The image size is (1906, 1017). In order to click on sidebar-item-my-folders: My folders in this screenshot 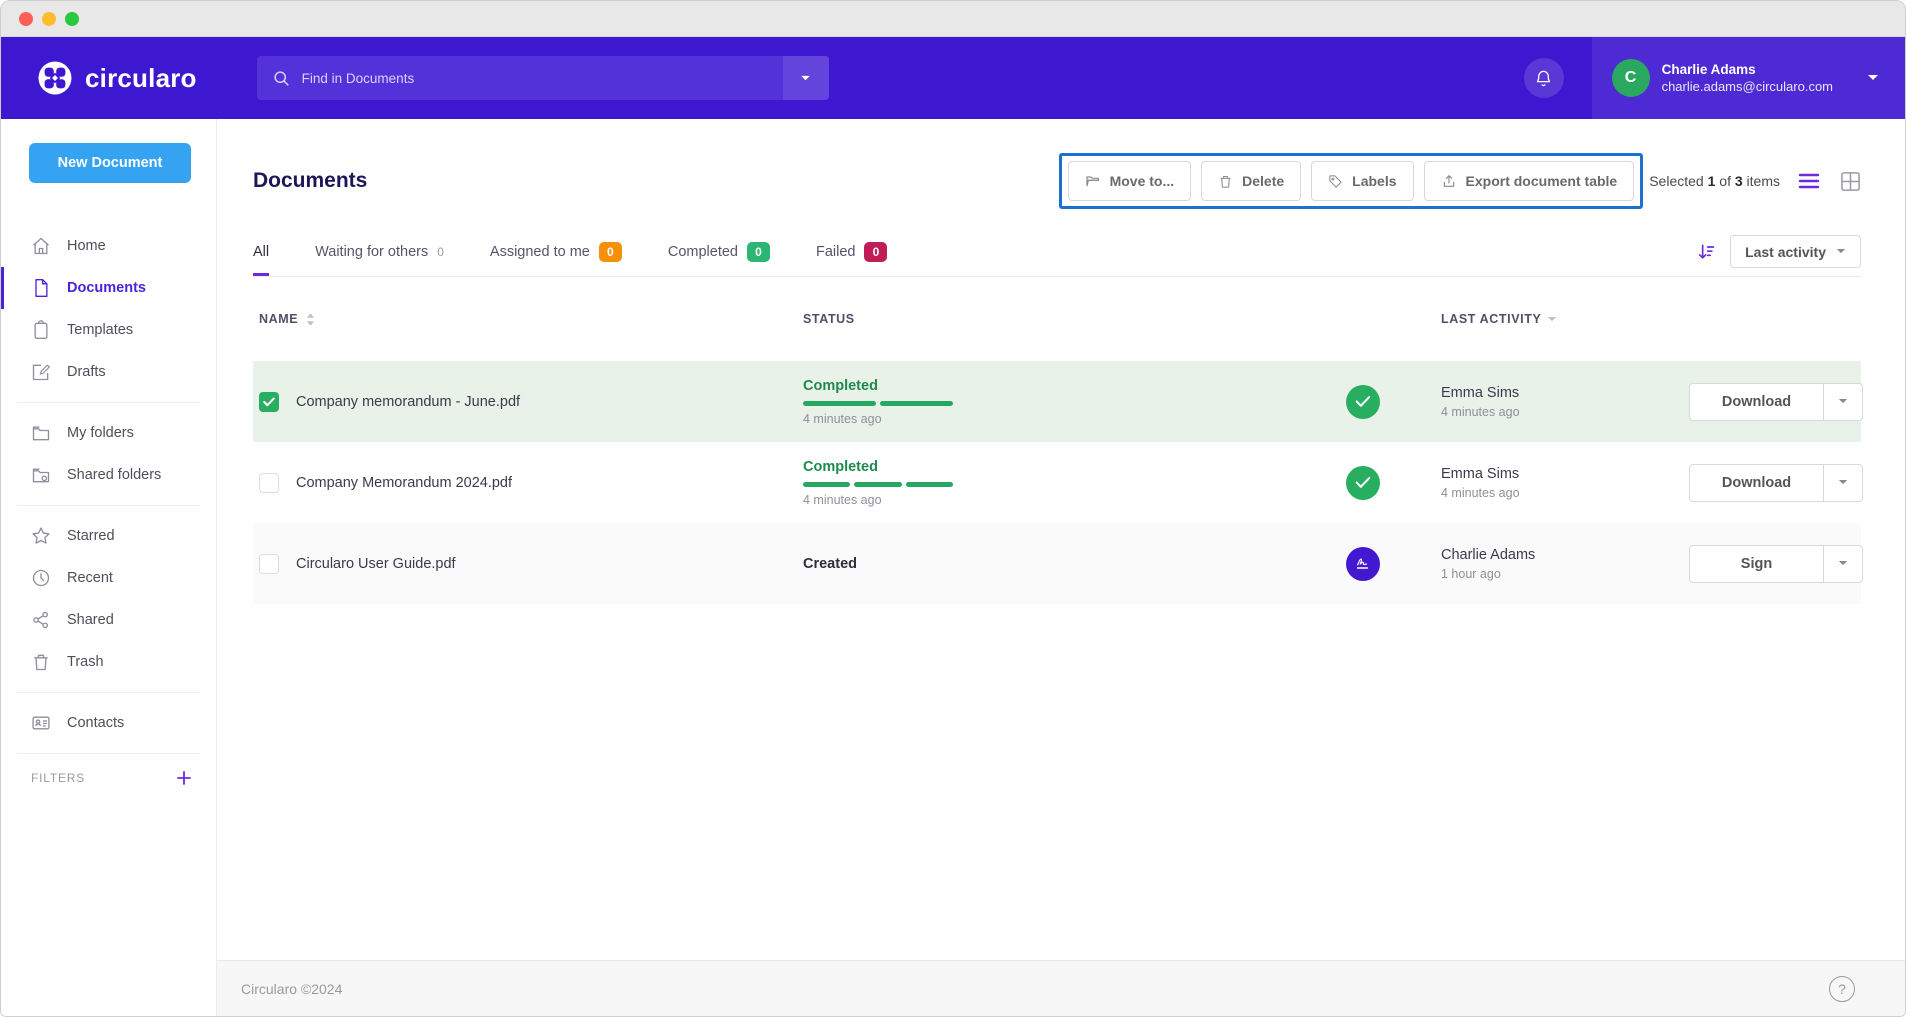, I will do `click(108, 433)`.